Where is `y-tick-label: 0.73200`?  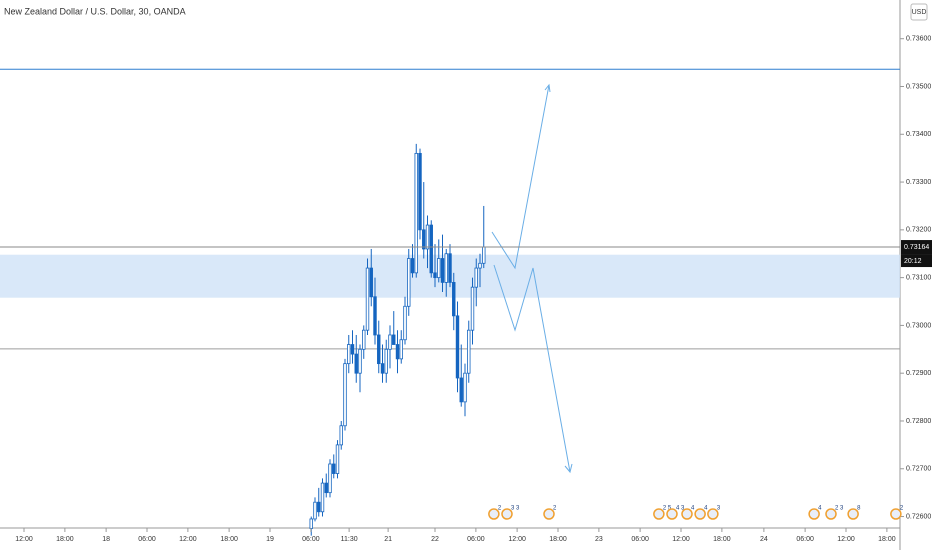
y-tick-label: 0.73200 is located at coordinates (918, 230).